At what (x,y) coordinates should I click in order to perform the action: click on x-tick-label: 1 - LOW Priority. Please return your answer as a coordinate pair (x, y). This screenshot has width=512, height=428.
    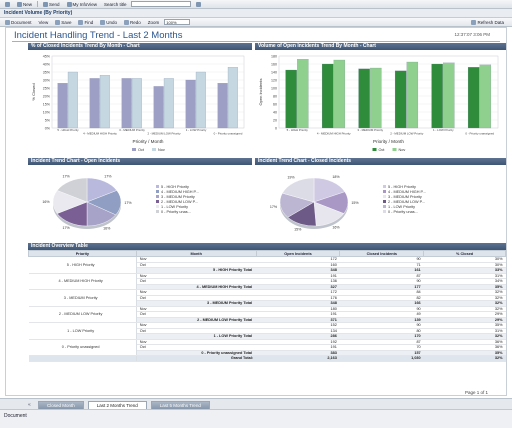
    Looking at the image, I should click on (443, 130).